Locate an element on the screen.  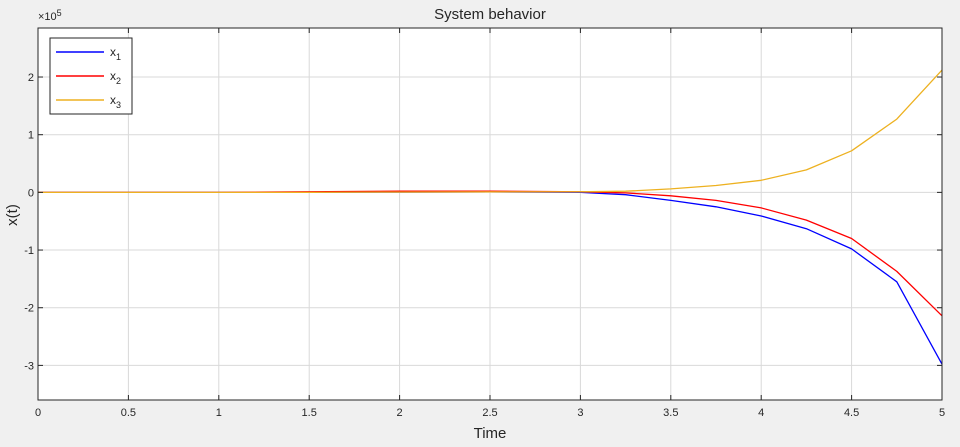
x-tick-label: 0 is located at coordinates (38, 413).